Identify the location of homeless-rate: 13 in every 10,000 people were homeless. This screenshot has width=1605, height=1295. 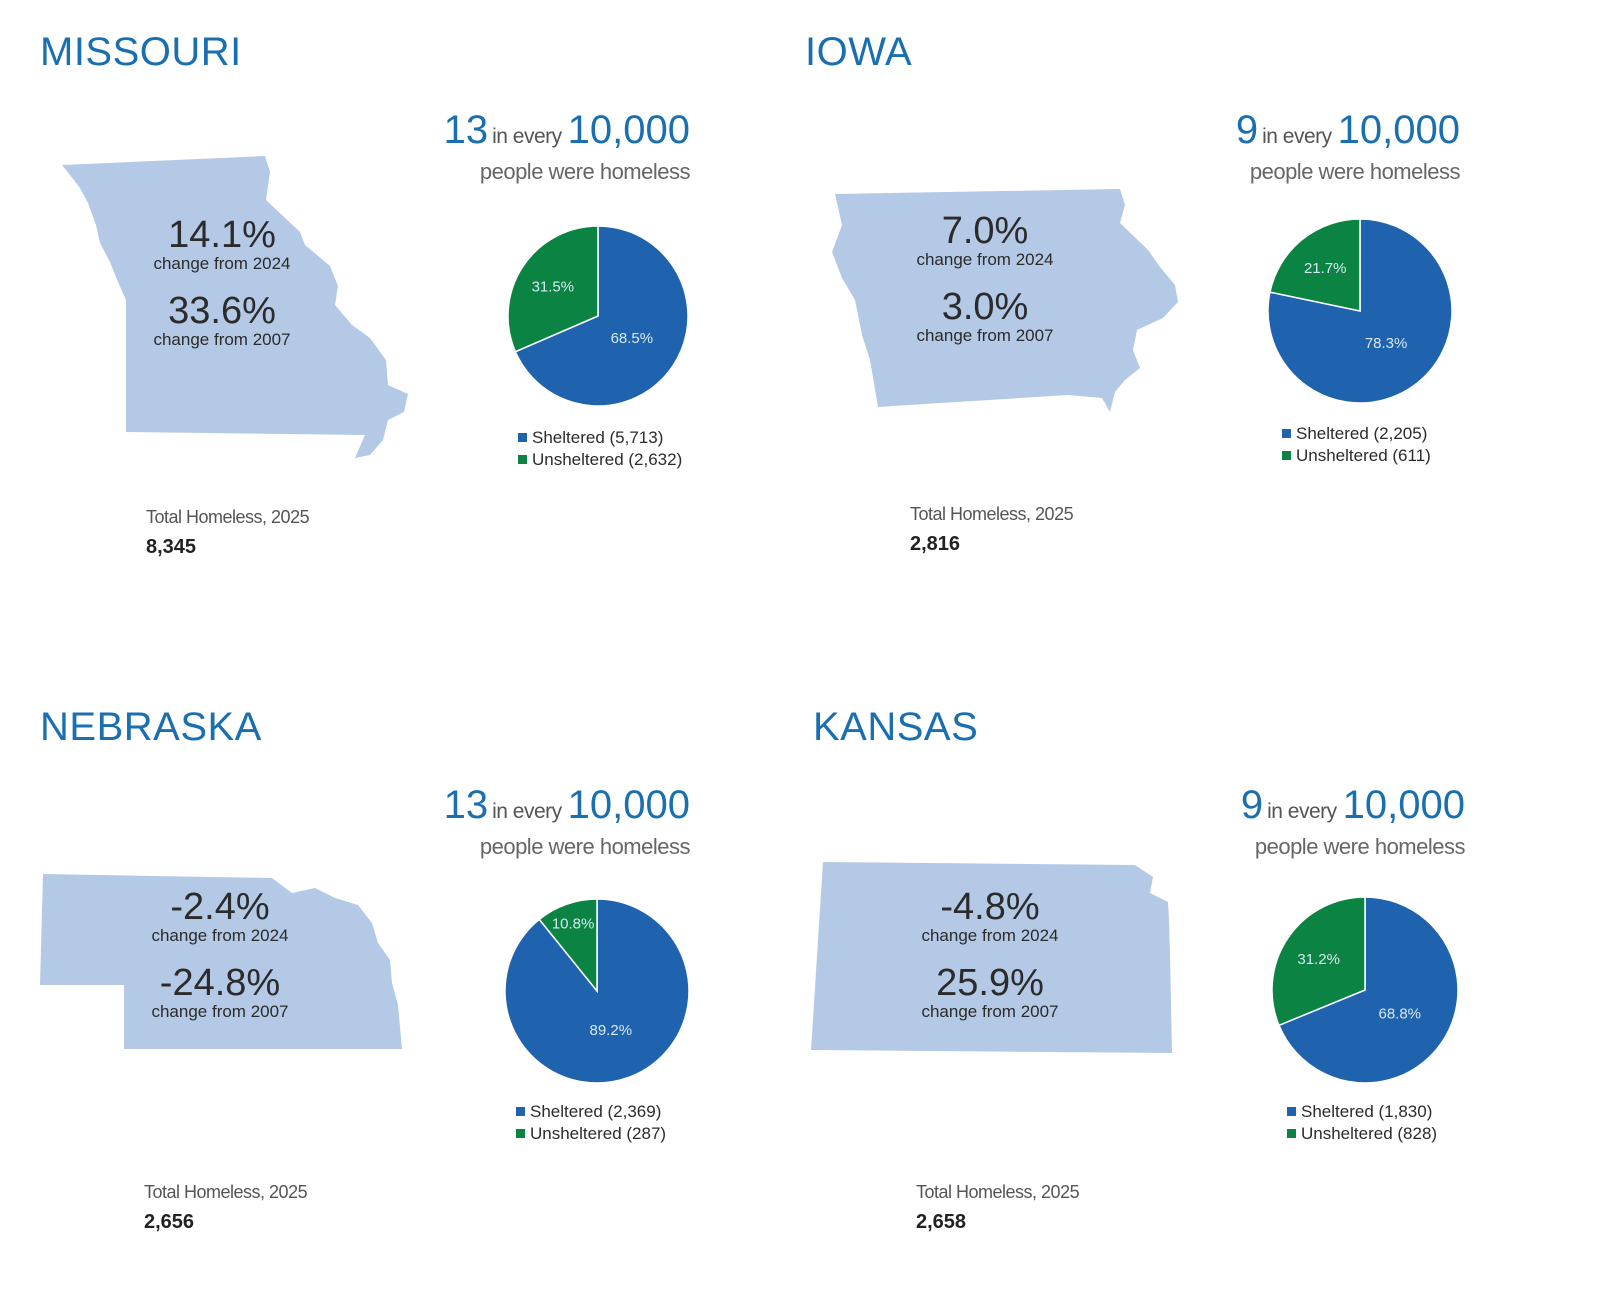
(540, 146).